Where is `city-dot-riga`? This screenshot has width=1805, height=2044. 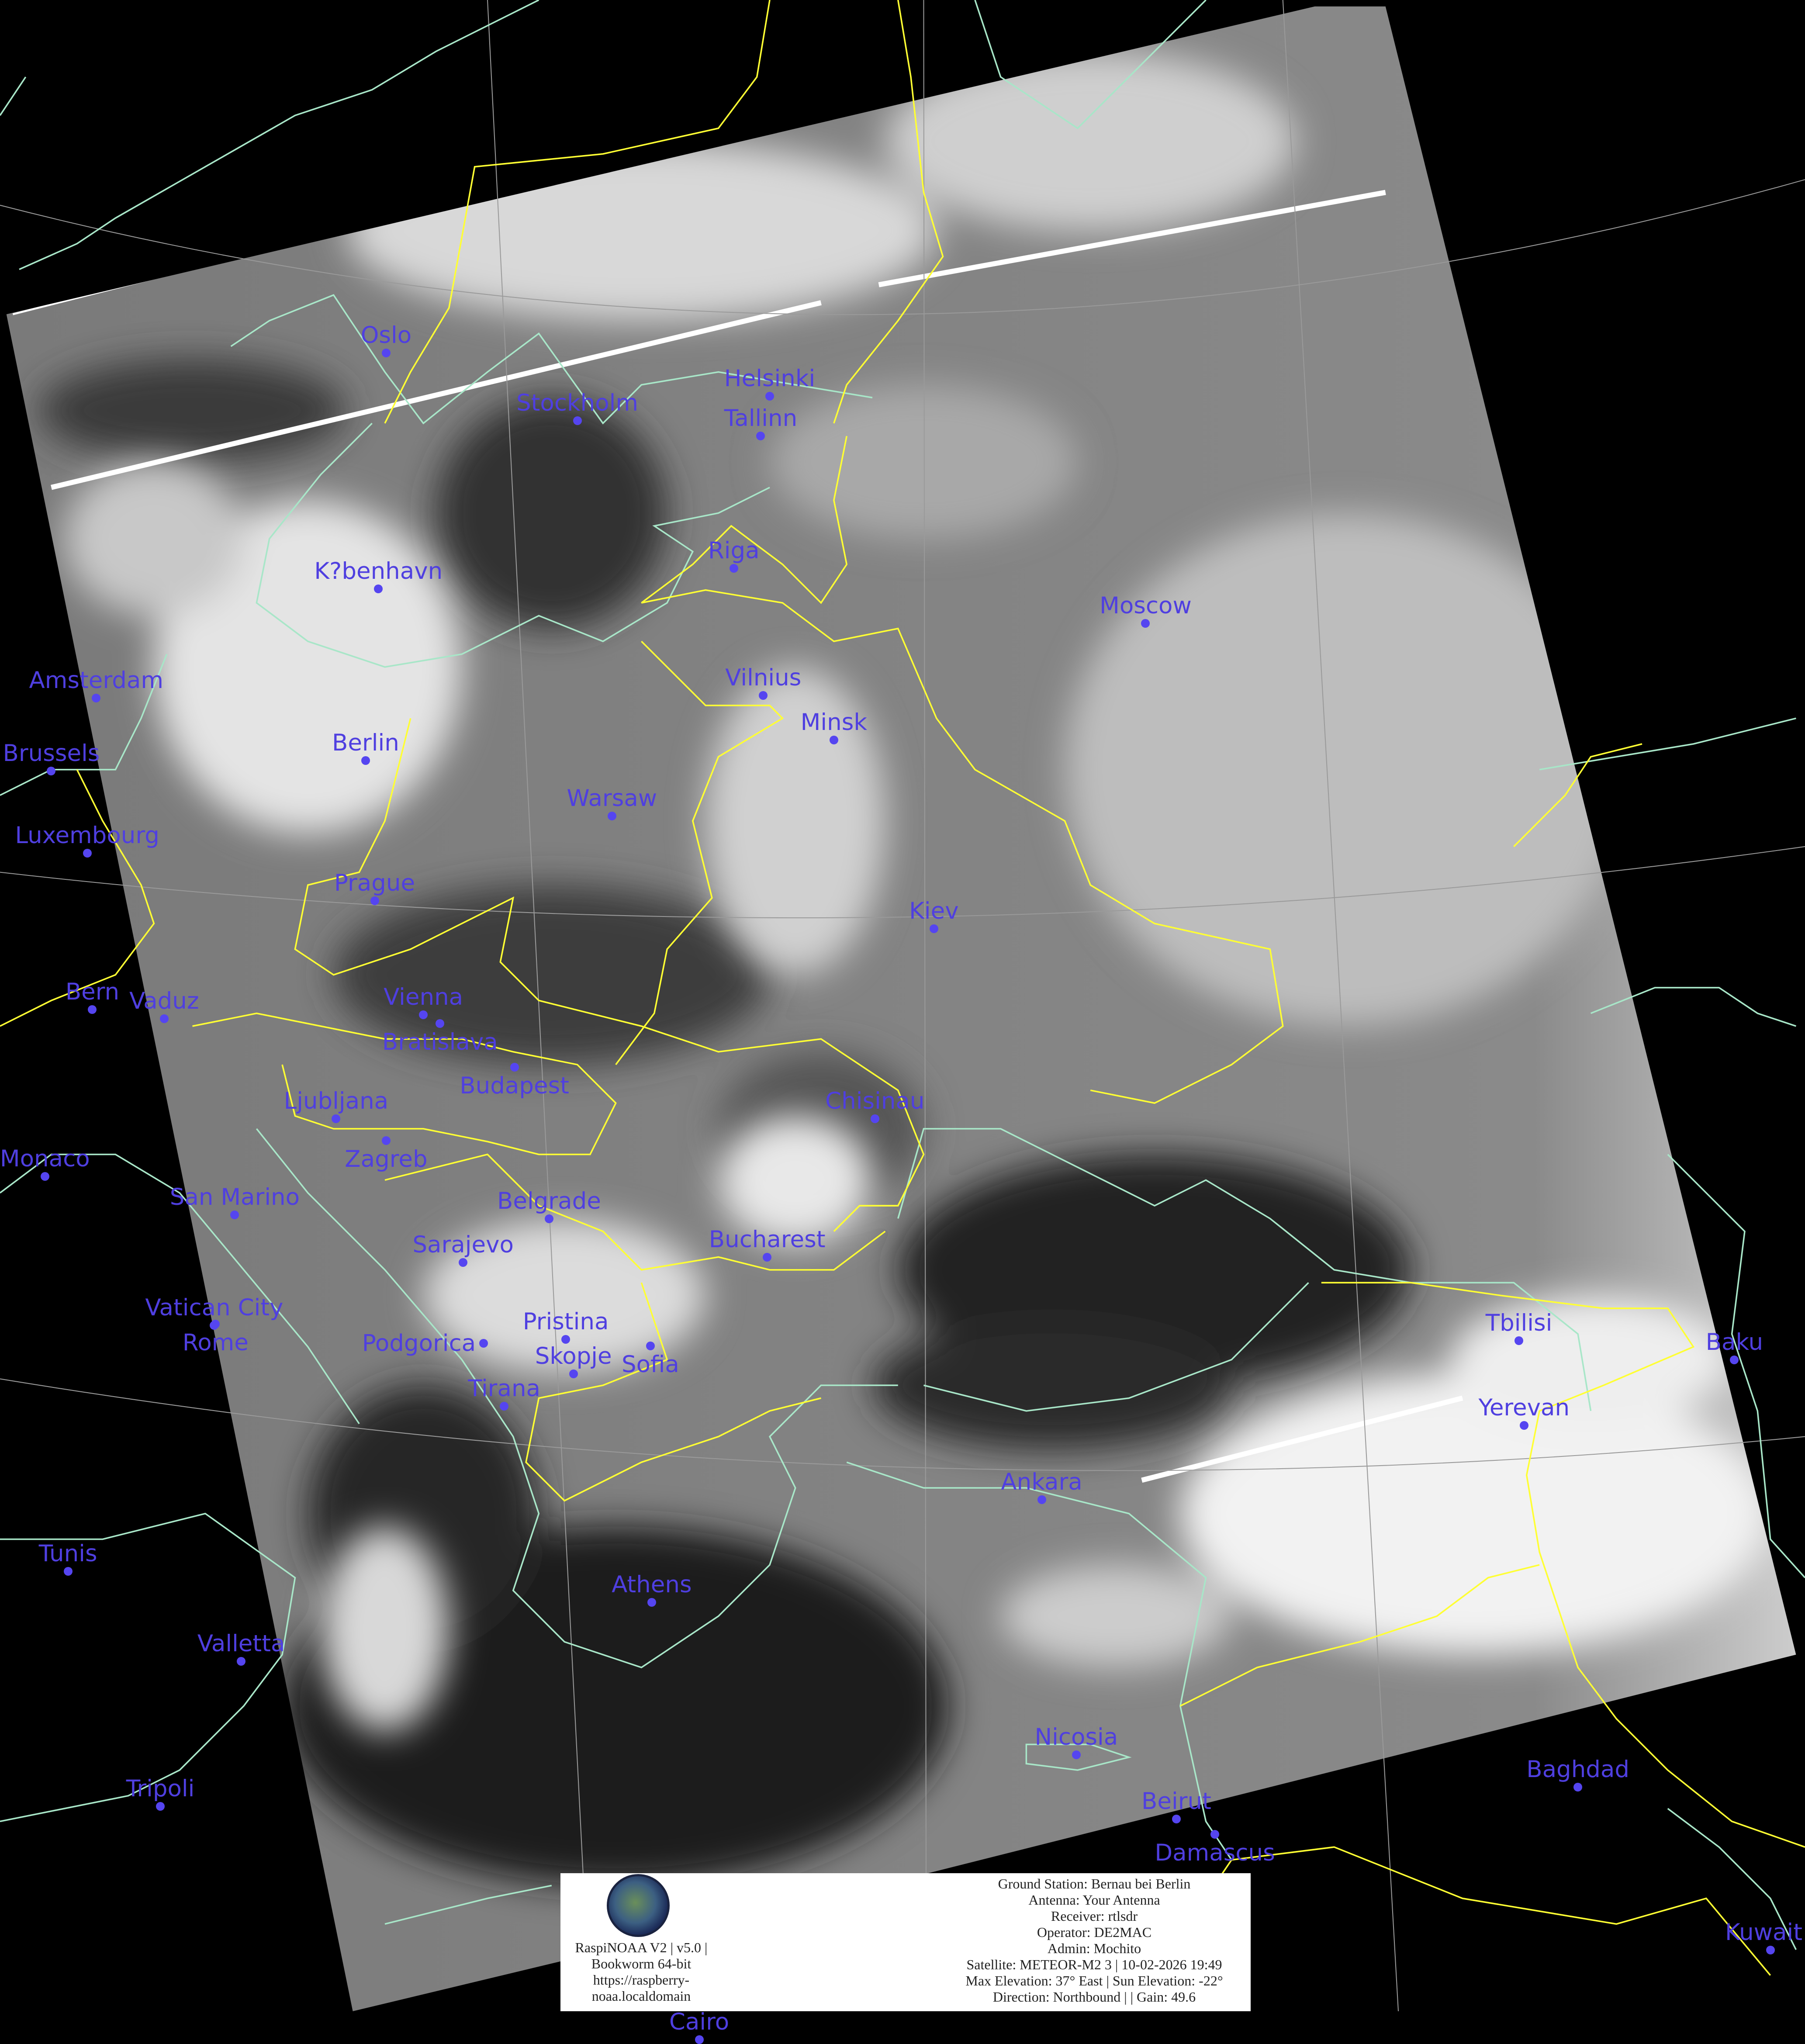 city-dot-riga is located at coordinates (733, 569).